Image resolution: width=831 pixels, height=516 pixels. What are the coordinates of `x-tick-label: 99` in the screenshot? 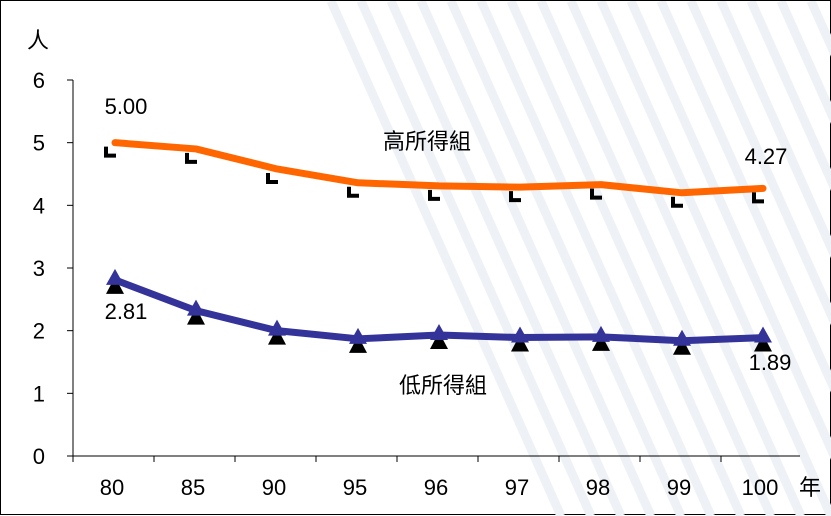 It's located at (679, 487).